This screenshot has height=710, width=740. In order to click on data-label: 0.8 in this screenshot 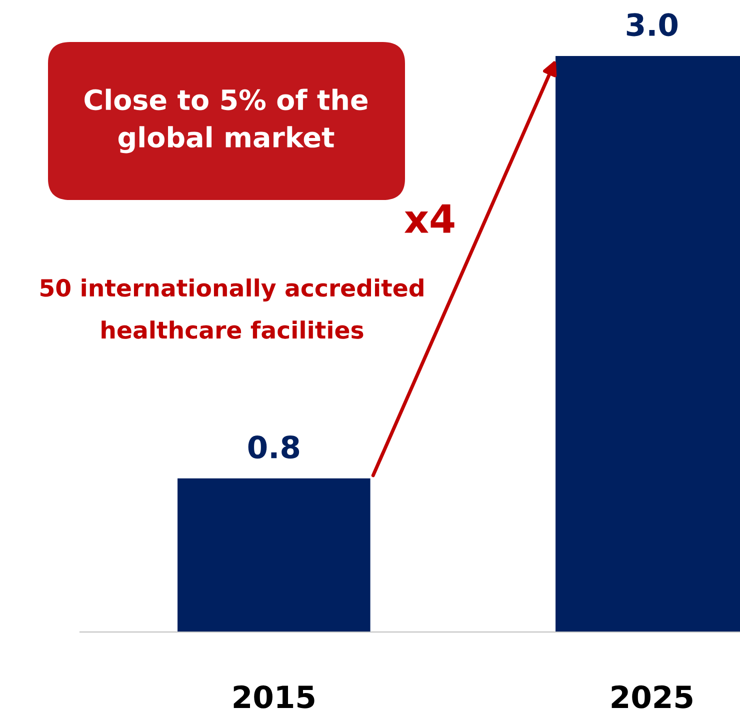, I will do `click(274, 447)`.